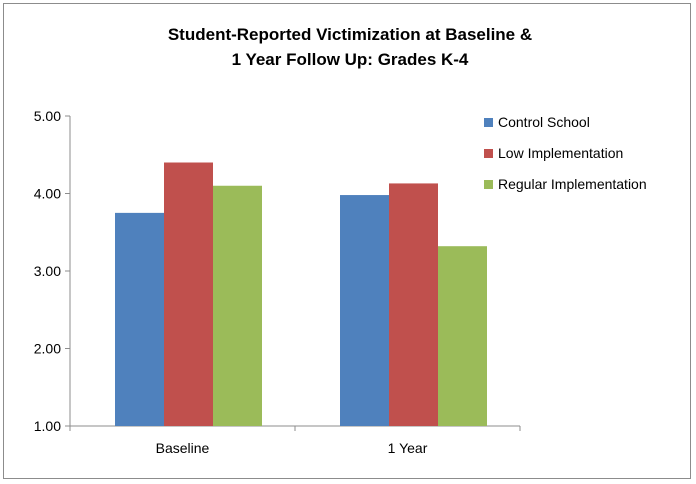  I want to click on y-tick-label: 3.00, so click(47, 271).